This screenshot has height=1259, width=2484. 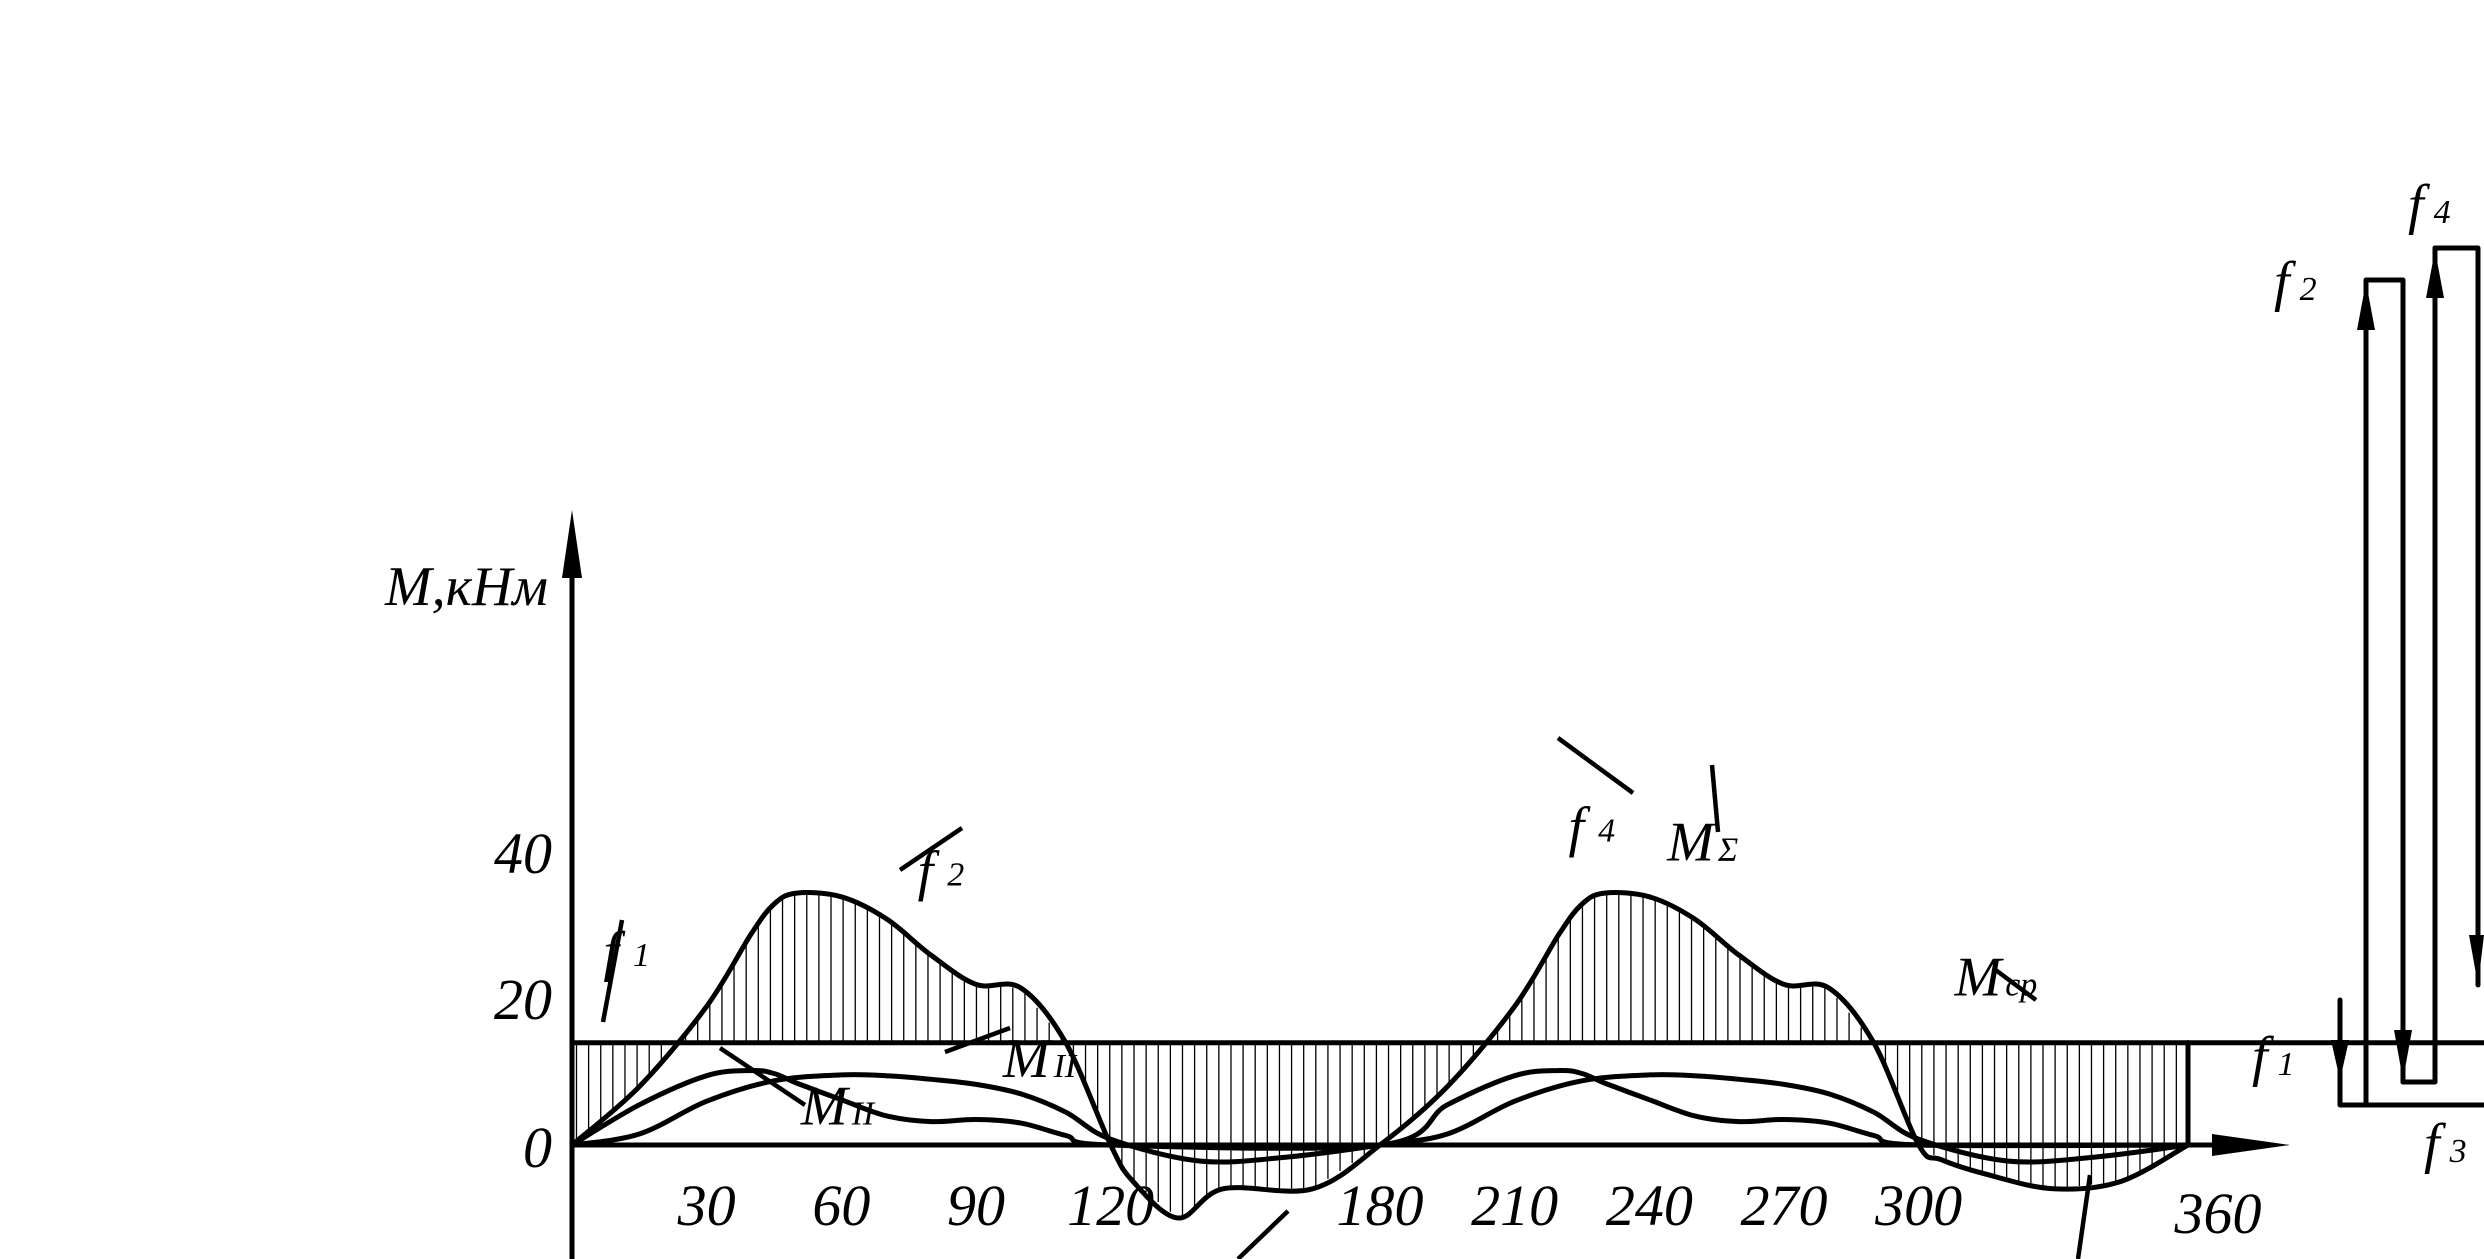 I want to click on arrow-f4, so click(x=2435, y=274).